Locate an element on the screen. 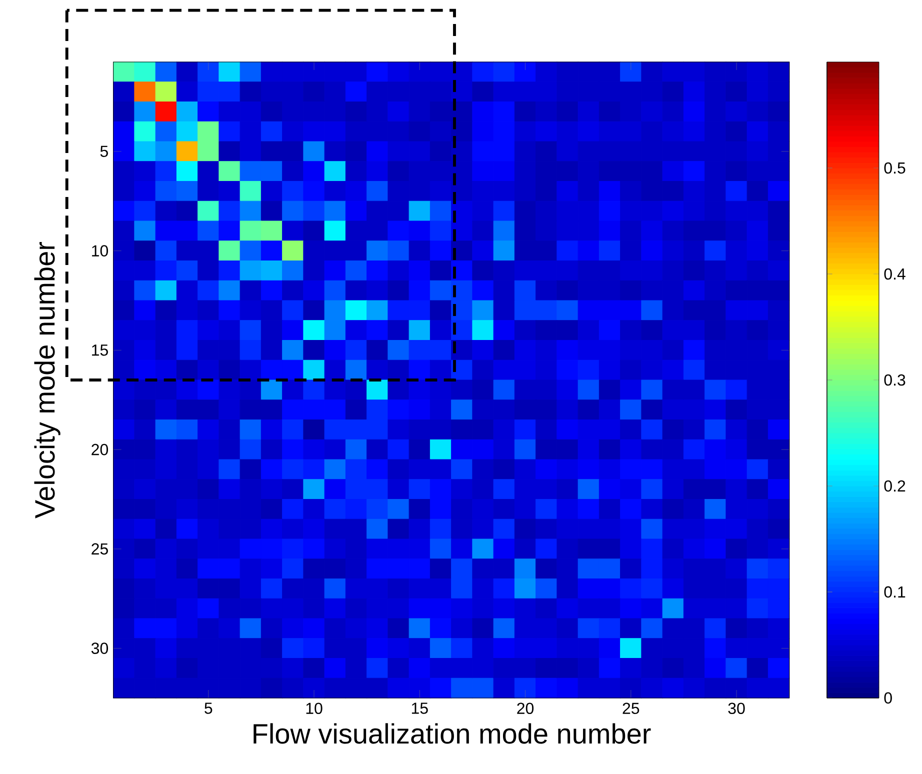  x-tick-label: 10 is located at coordinates (314, 708).